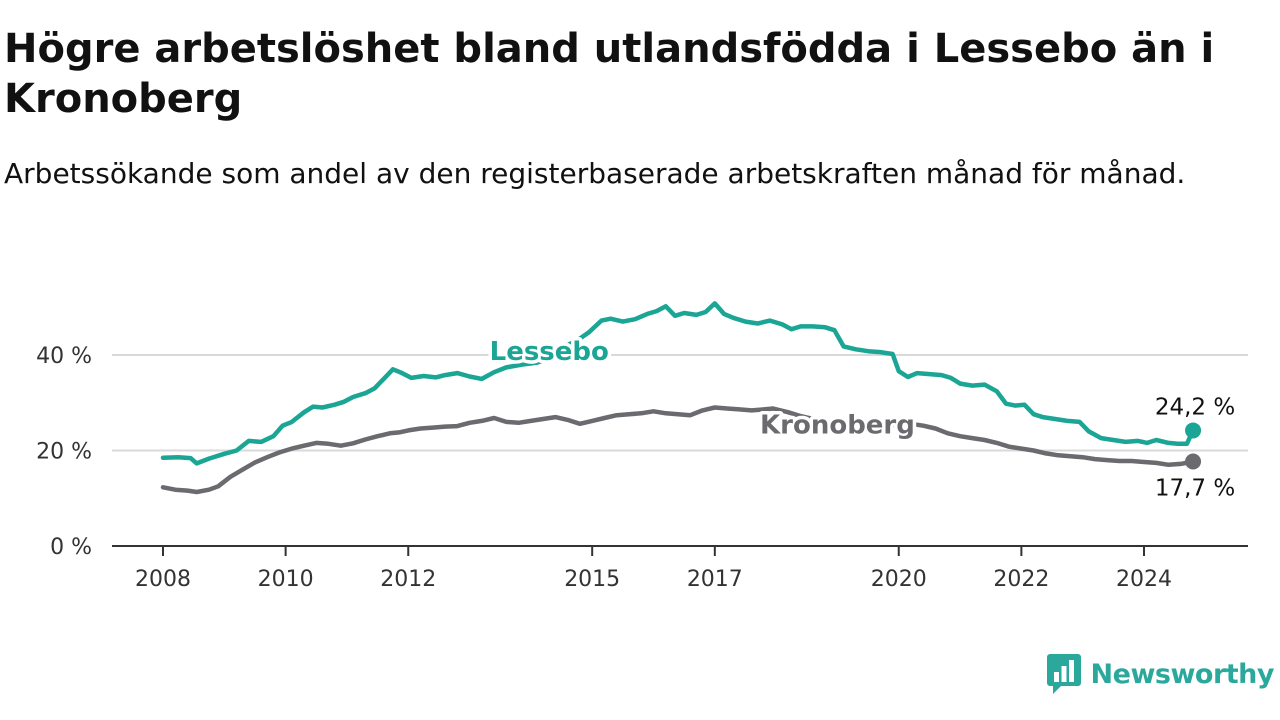 Image resolution: width=1280 pixels, height=720 pixels. I want to click on y-tick-label: 40 %, so click(64, 356).